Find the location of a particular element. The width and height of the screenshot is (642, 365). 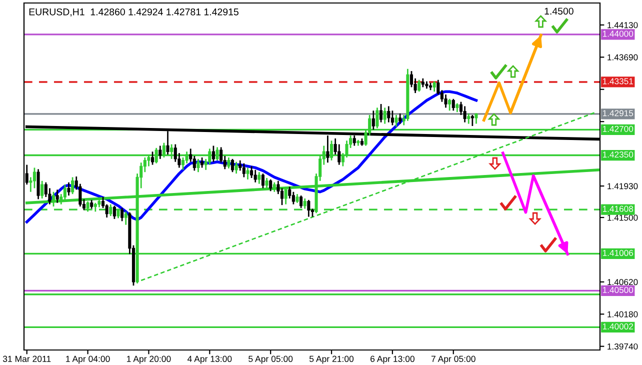

x-tick-label: 31 Mar 2011 is located at coordinates (26, 359).